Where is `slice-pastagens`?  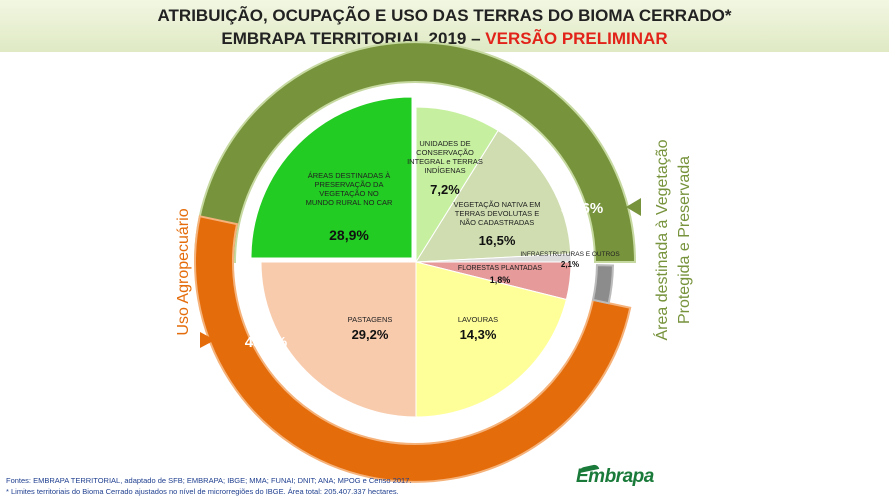 slice-pastagens is located at coordinates (338, 339).